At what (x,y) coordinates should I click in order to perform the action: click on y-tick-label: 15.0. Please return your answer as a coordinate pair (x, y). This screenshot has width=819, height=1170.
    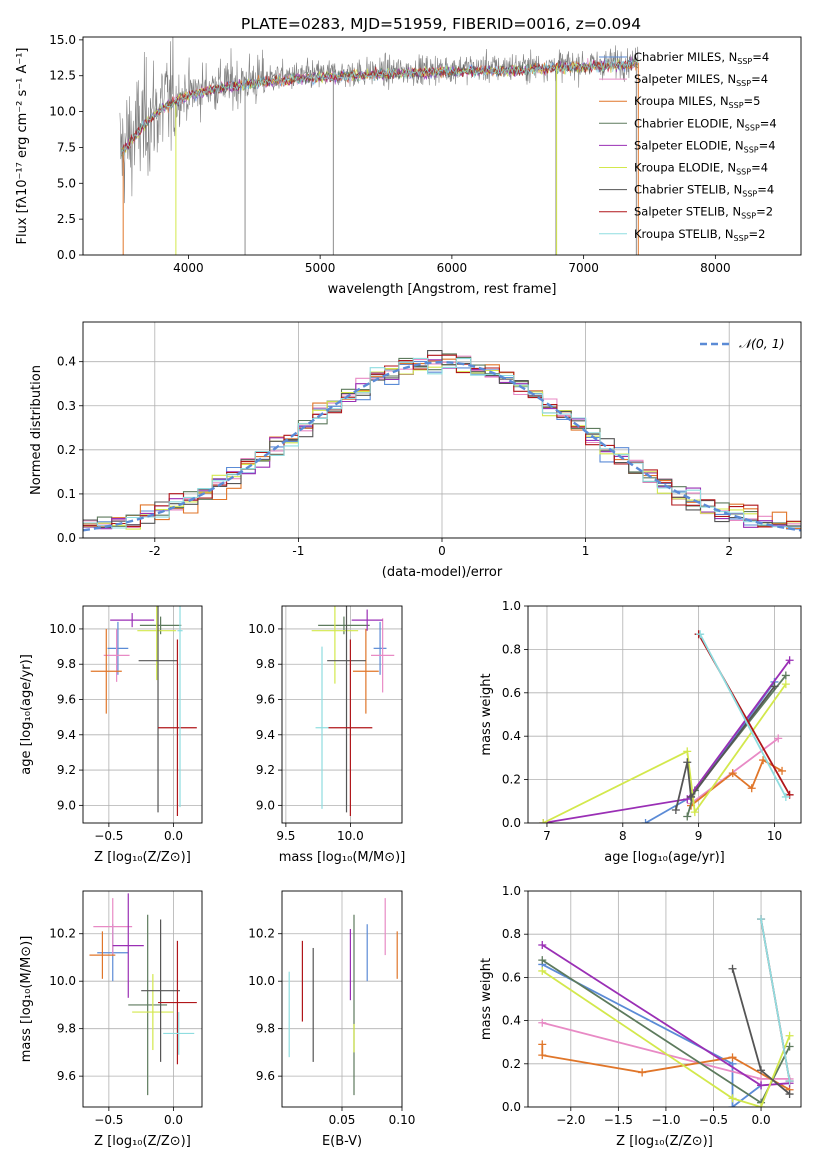
    Looking at the image, I should click on (62, 40).